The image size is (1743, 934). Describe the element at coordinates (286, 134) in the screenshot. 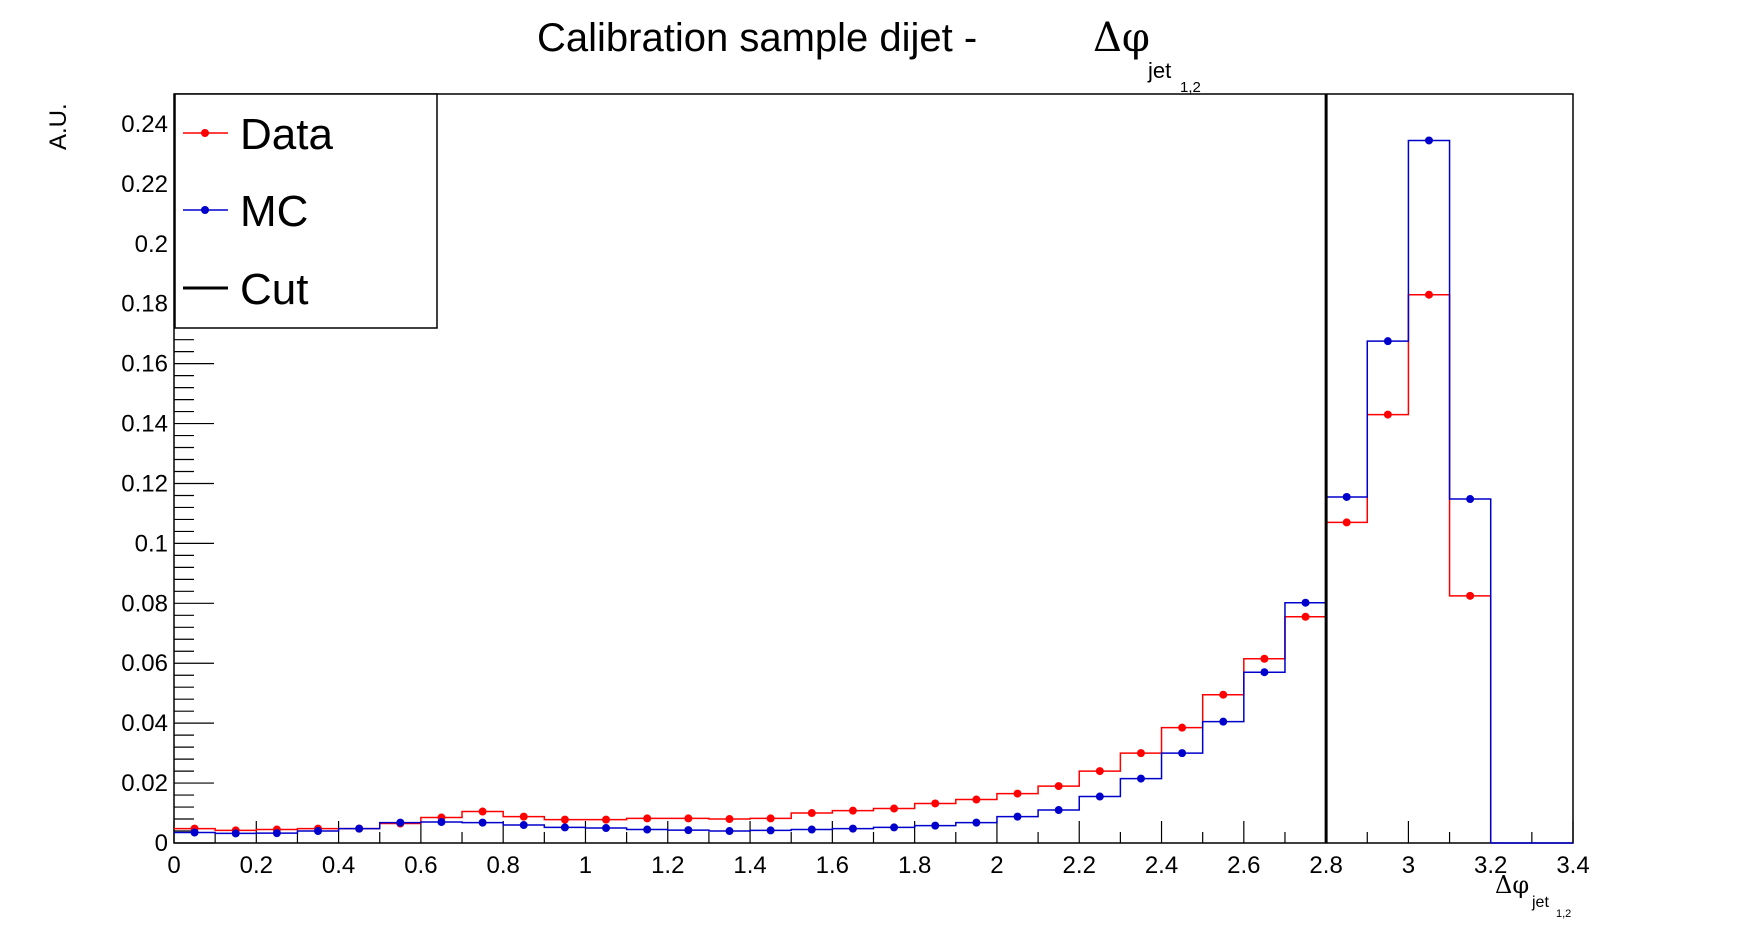

I see `legend-data-label: Data` at that location.